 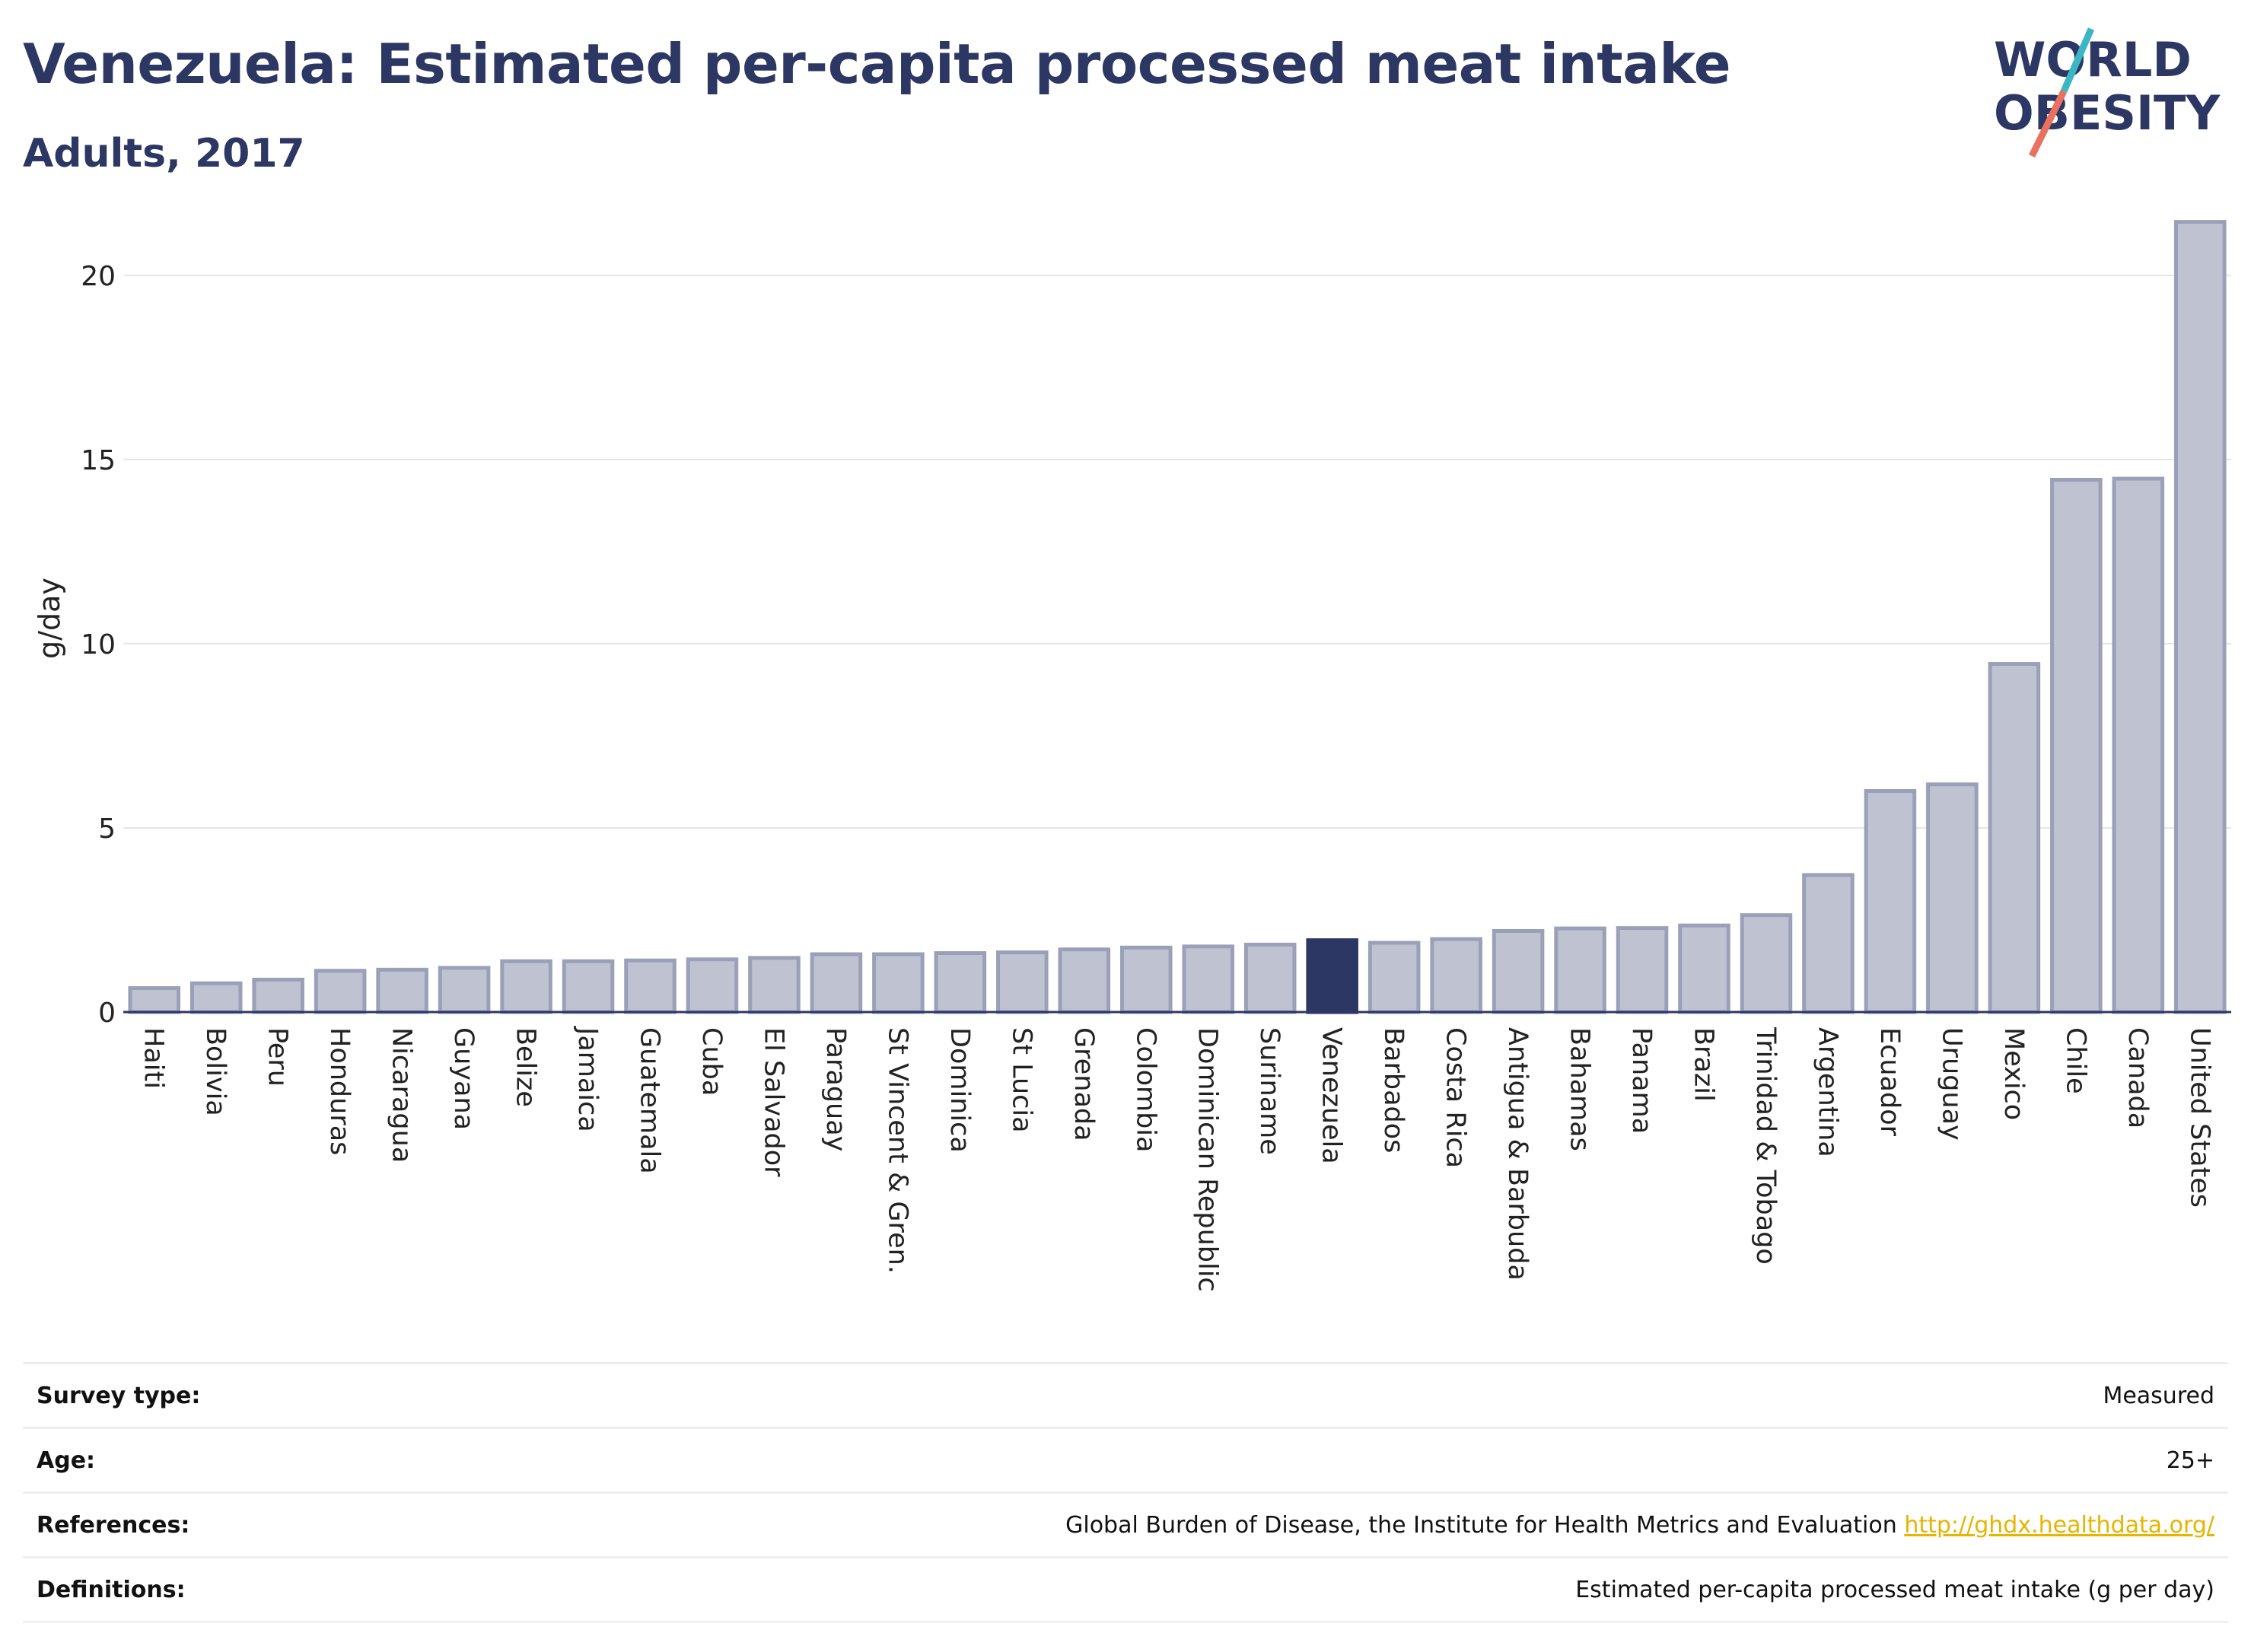 What do you see at coordinates (1146, 979) in the screenshot?
I see `bar-colombia` at bounding box center [1146, 979].